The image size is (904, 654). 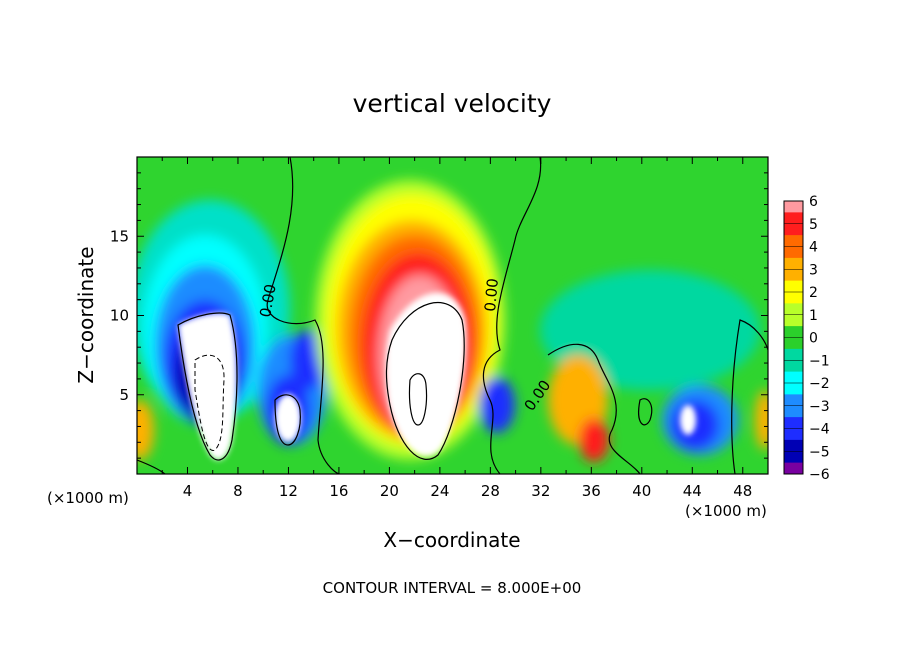 I want to click on white-core-updraft, so click(x=425, y=374).